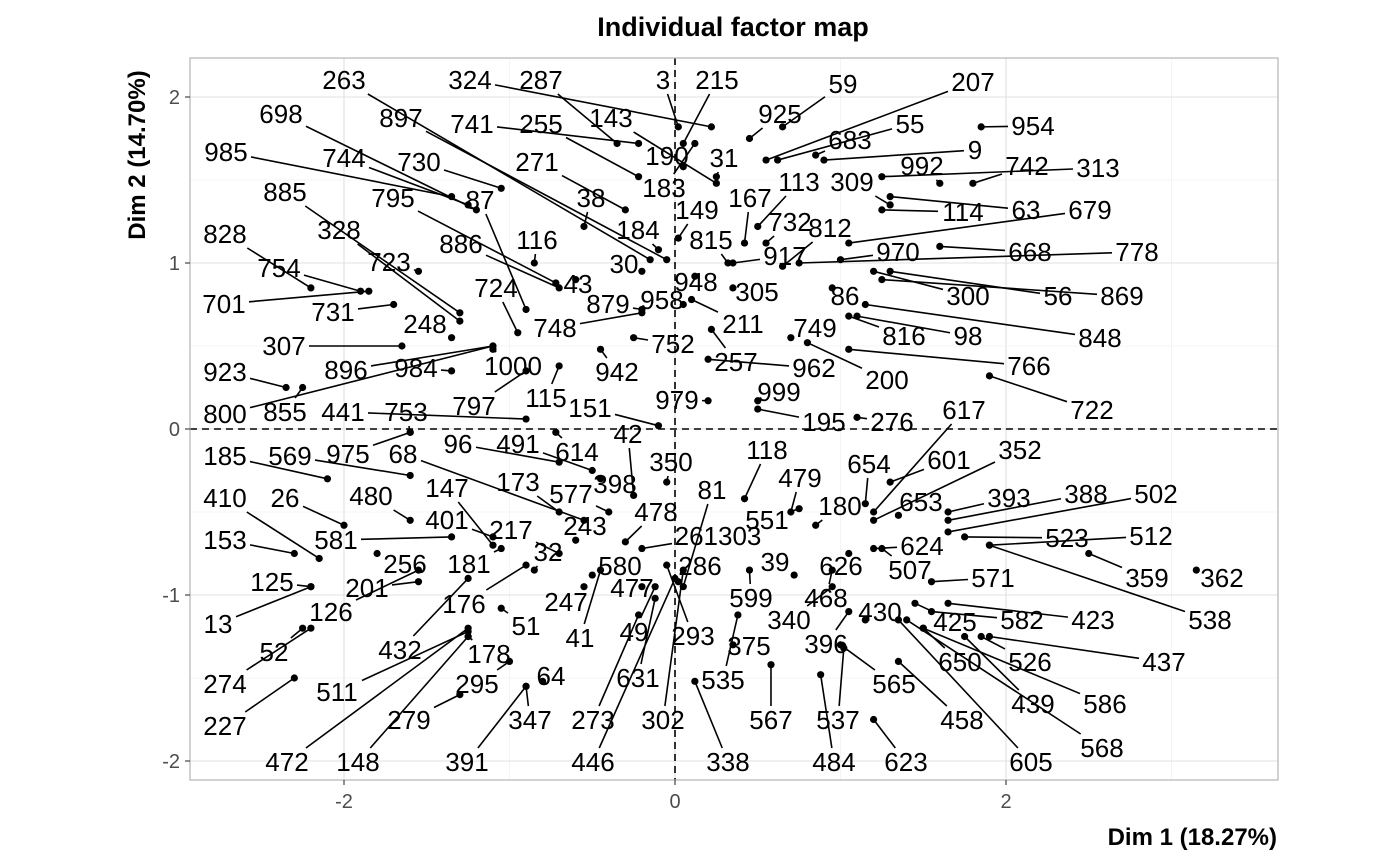 This screenshot has height=865, width=1400. I want to click on point-label-13: 13, so click(218, 624).